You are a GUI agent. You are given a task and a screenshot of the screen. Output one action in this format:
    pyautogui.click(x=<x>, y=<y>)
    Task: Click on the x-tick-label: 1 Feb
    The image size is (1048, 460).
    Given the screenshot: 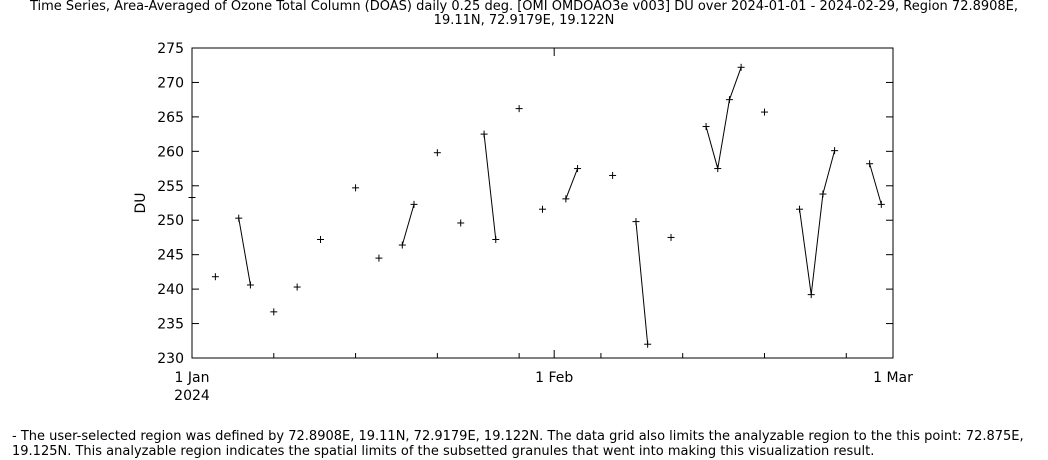 What is the action you would take?
    pyautogui.click(x=554, y=378)
    